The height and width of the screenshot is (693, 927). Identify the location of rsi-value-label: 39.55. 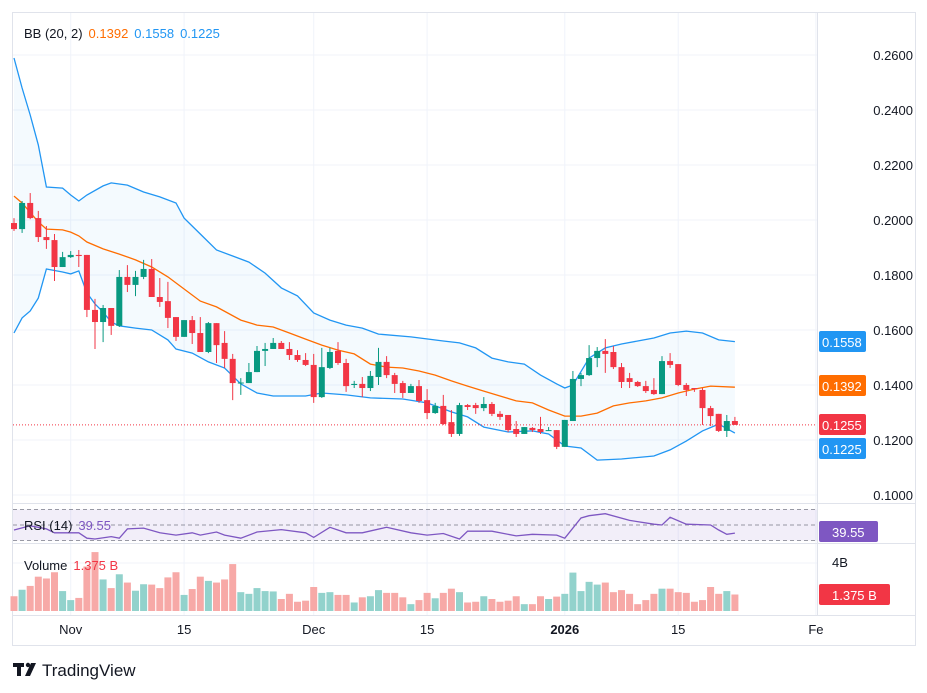
(848, 531).